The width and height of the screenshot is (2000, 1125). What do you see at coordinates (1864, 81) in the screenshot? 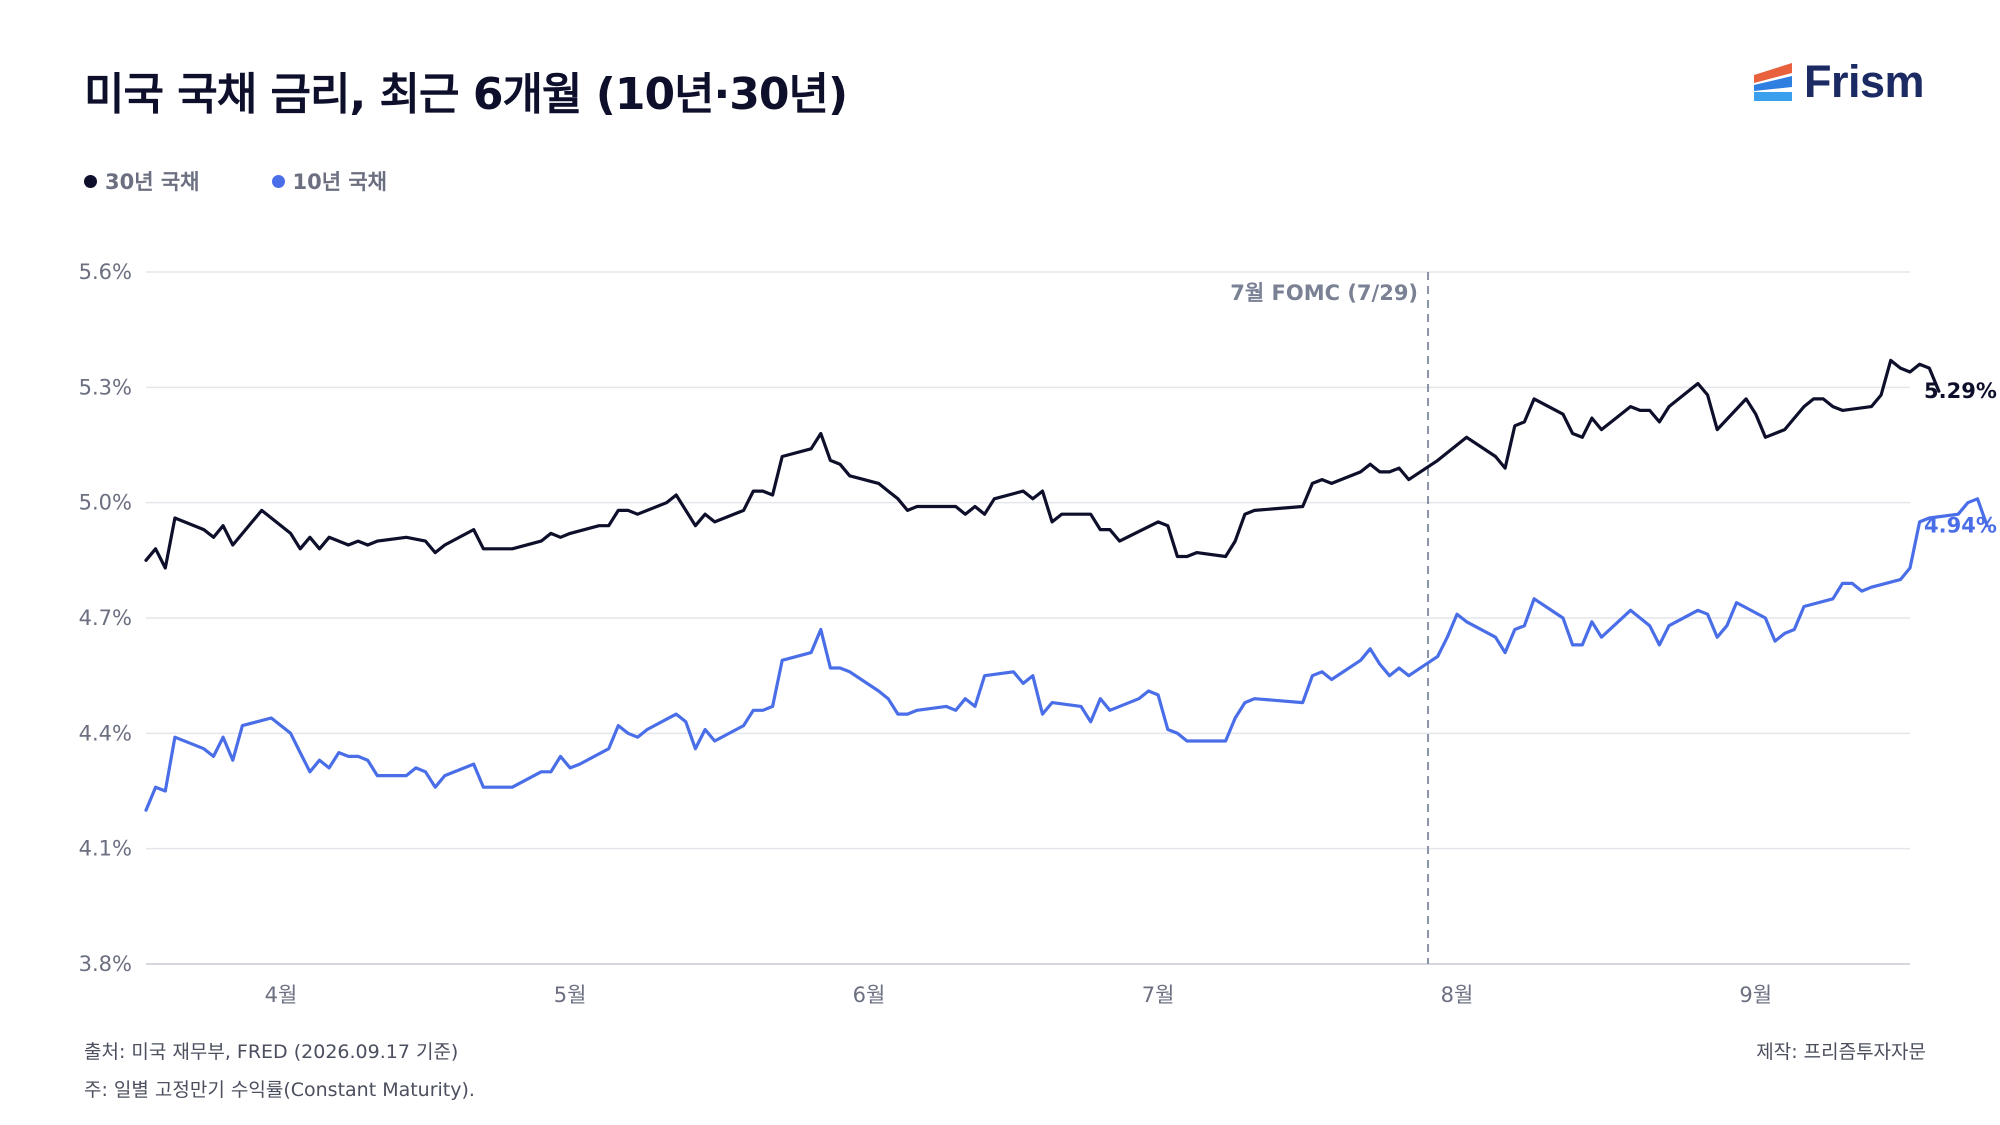
I see `brand-name: Frism` at bounding box center [1864, 81].